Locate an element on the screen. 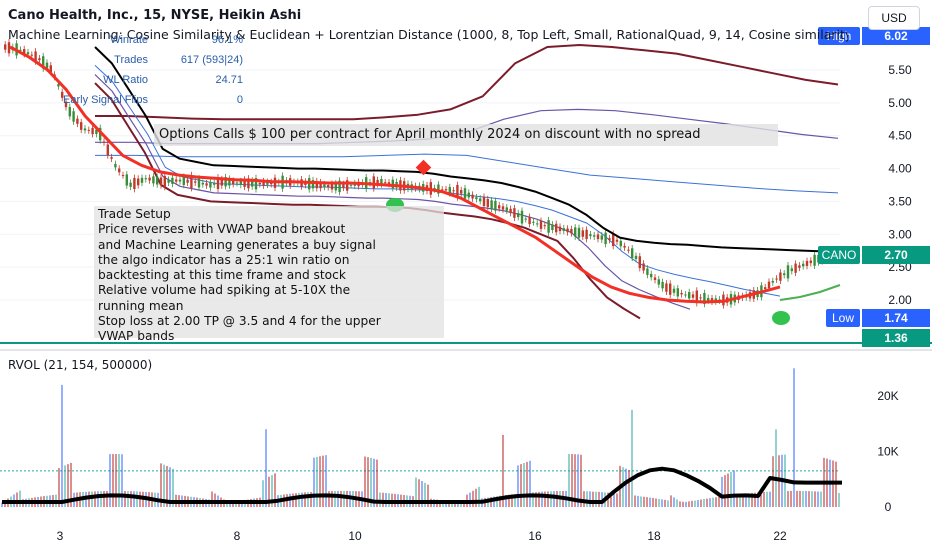 The height and width of the screenshot is (550, 932). setup-line: Price reverses with VWAP band breakout is located at coordinates (222, 229).